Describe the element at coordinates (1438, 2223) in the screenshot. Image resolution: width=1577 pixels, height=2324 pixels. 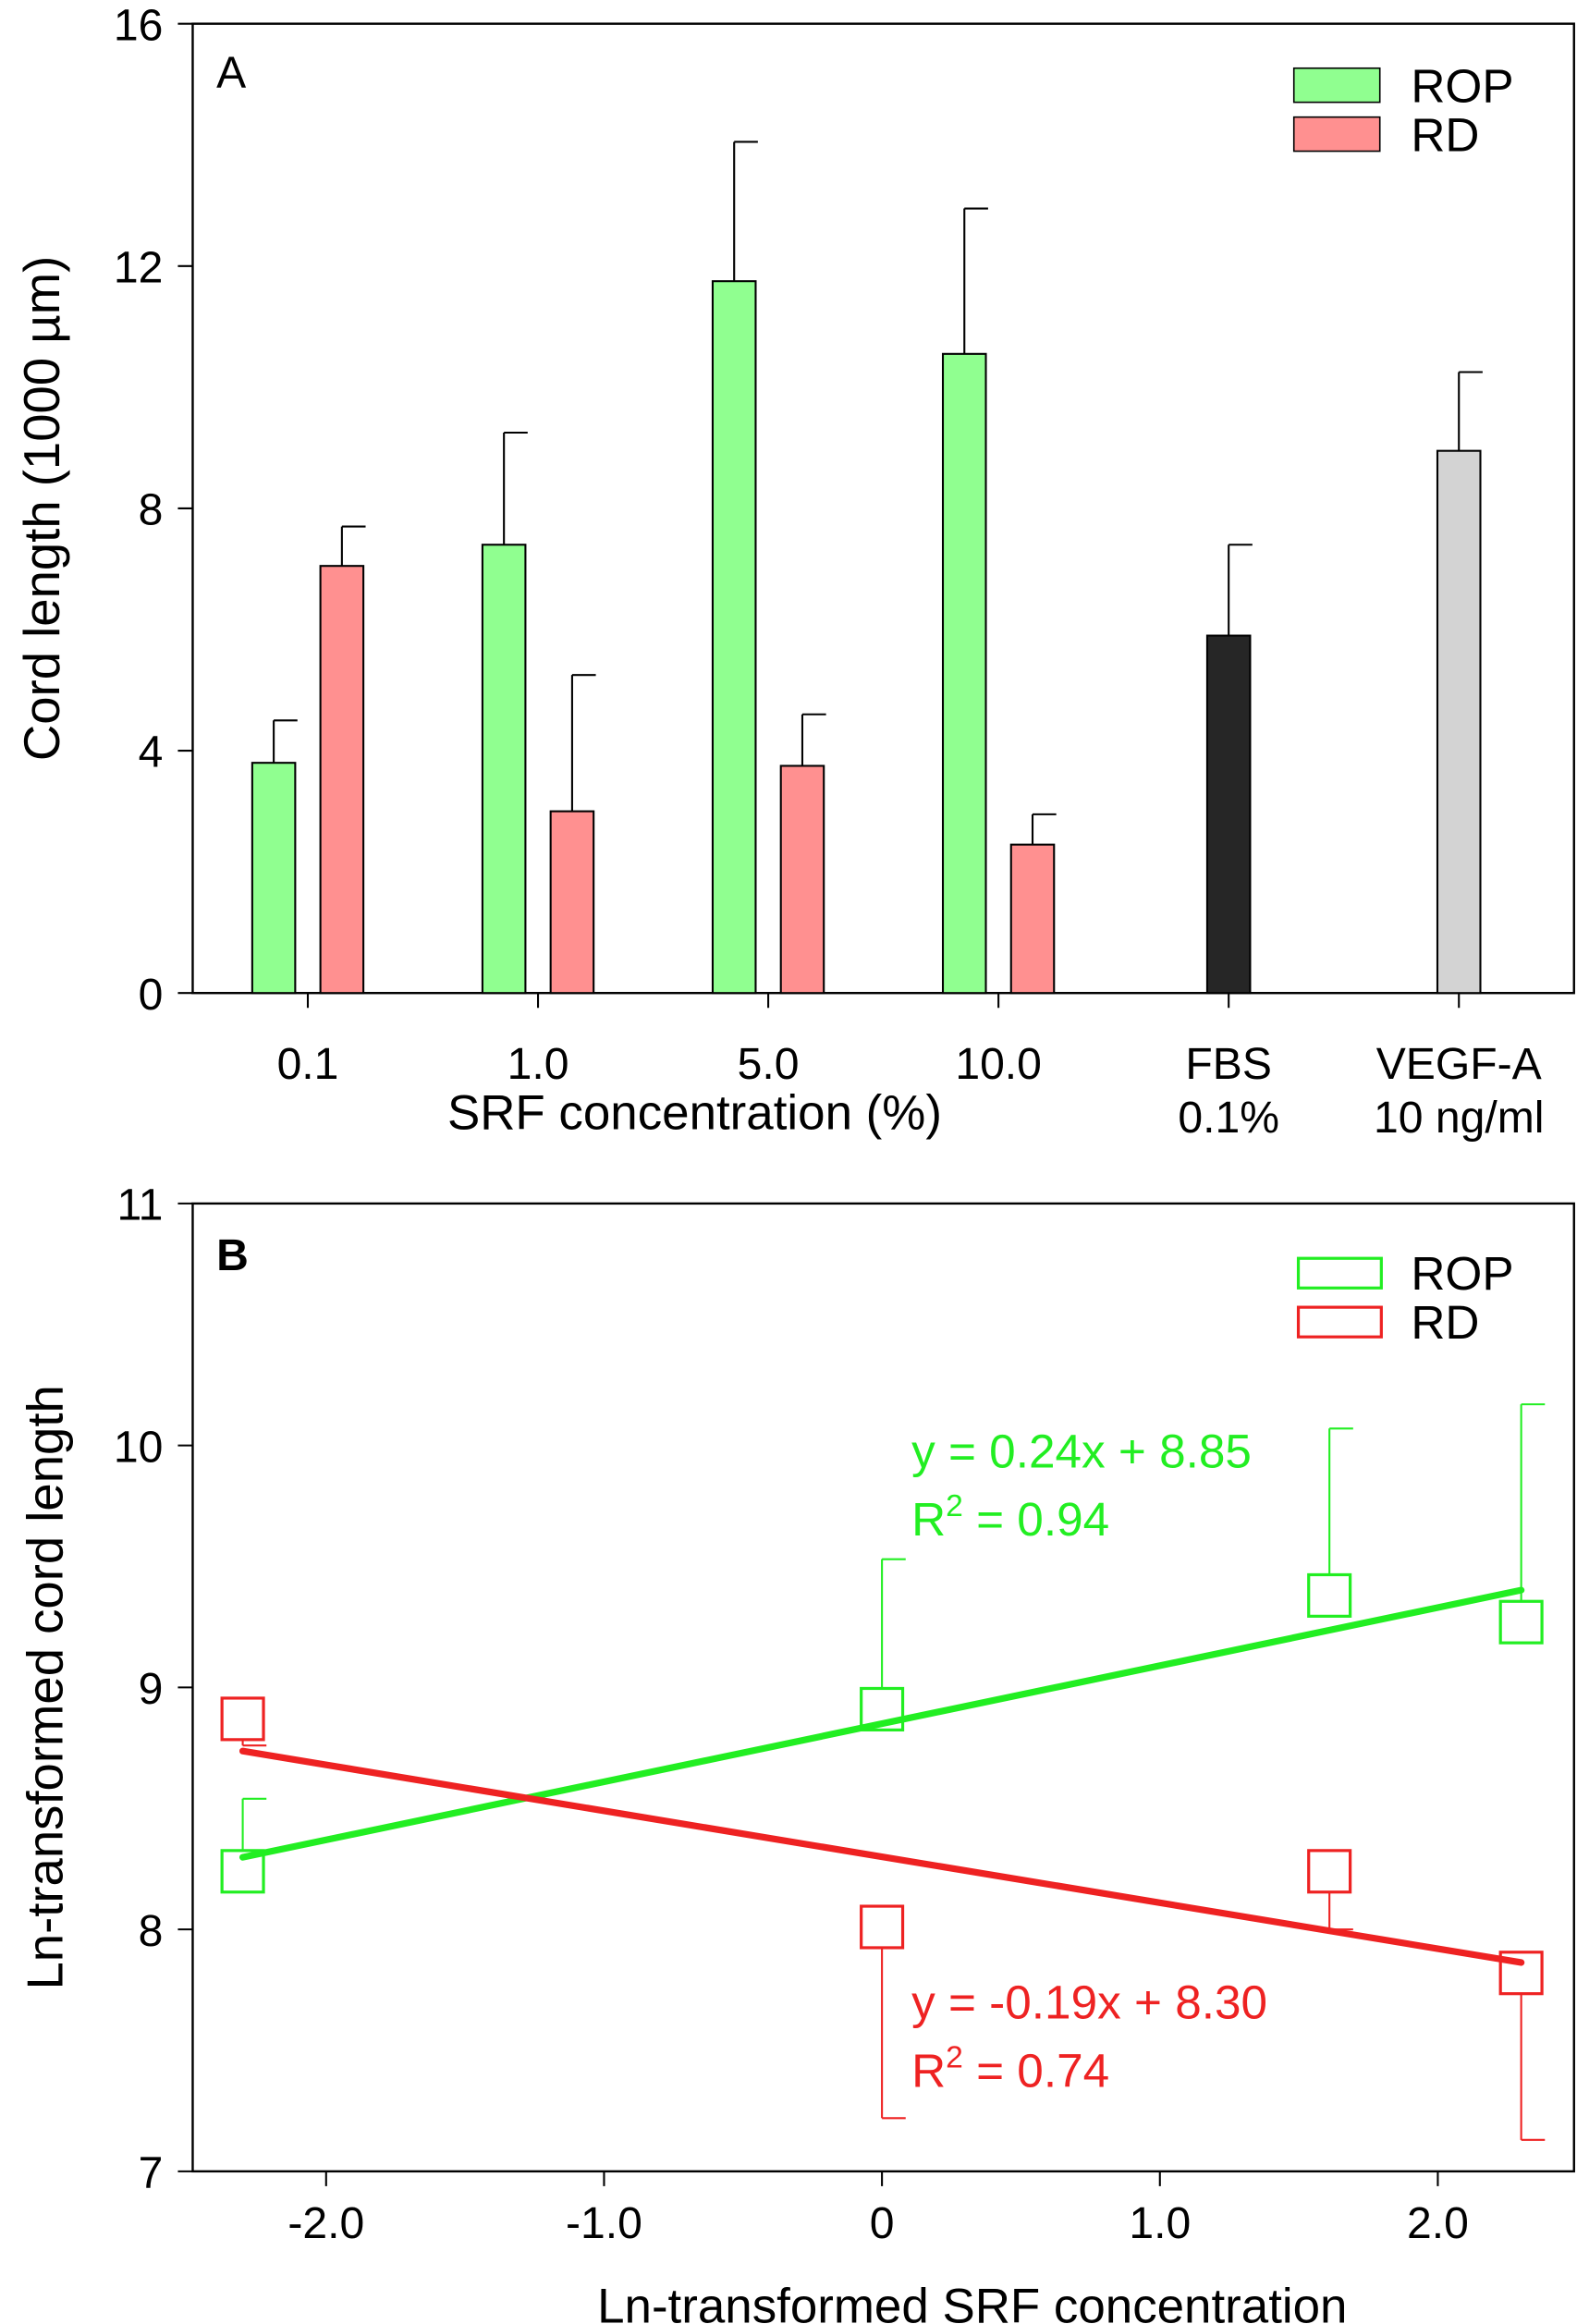
I see `x-tick-label: 2.0` at that location.